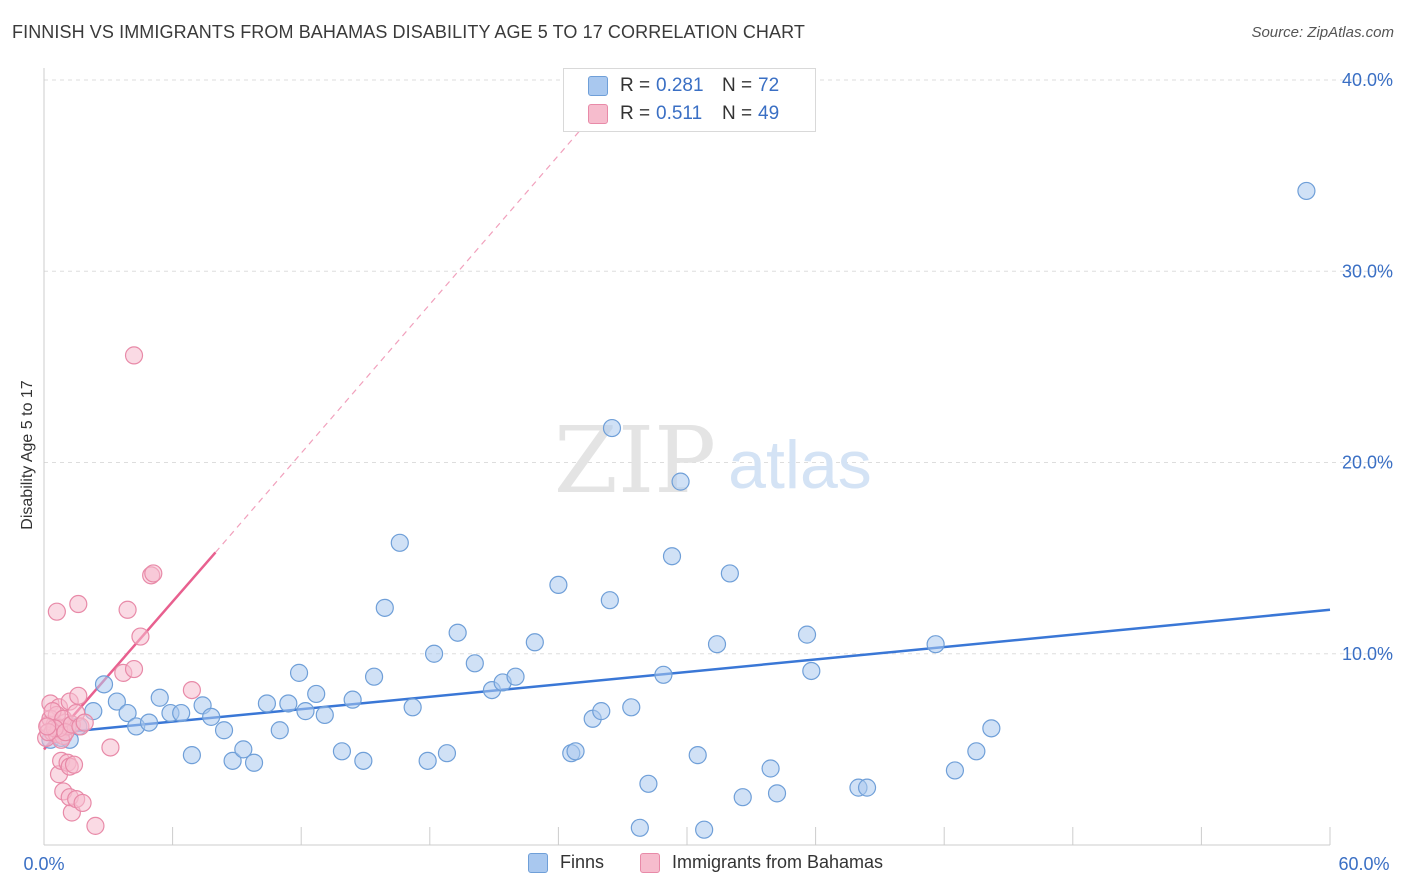 The width and height of the screenshot is (1406, 892). I want to click on legend-r-value: 0.281, so click(680, 85).